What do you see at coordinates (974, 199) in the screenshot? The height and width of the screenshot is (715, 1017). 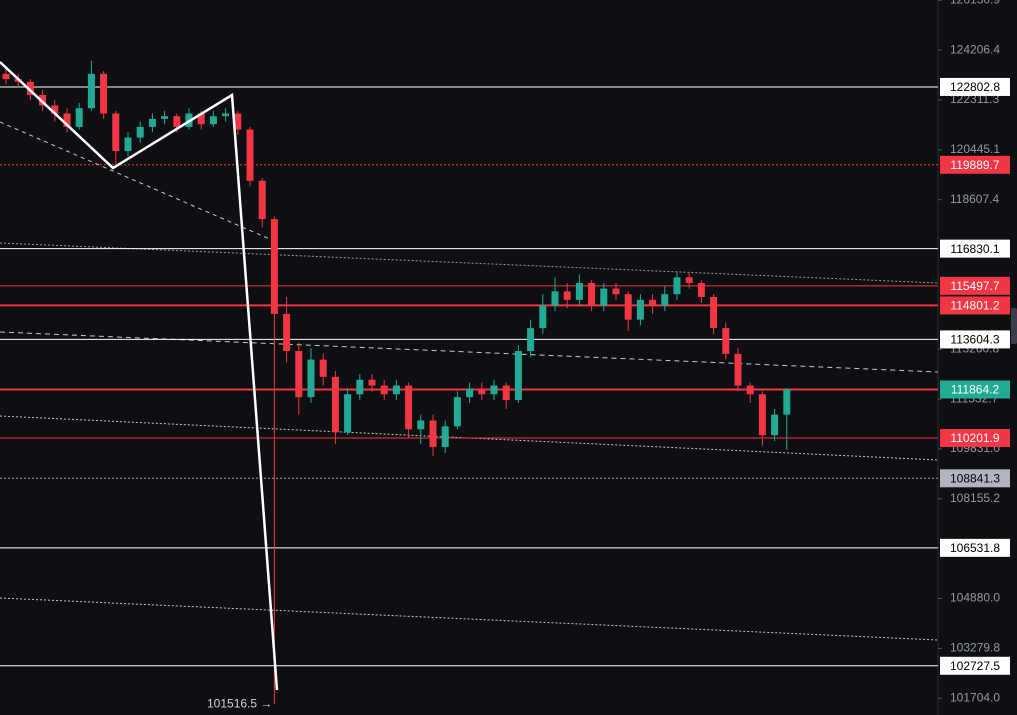 I see `y-tick-label: 118607.4` at bounding box center [974, 199].